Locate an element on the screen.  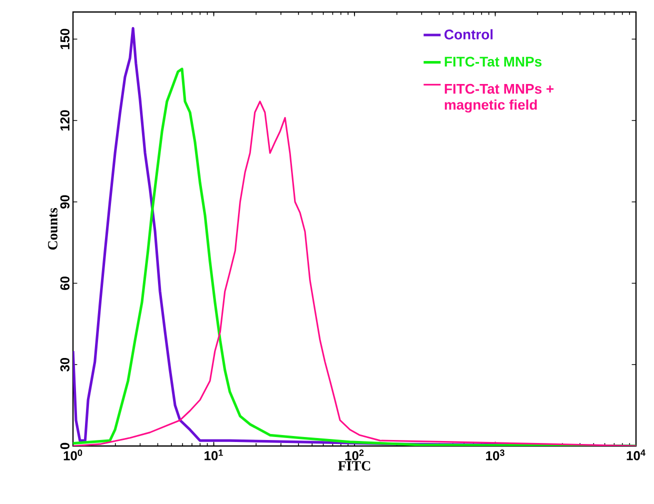
y-tick-label: 30 is located at coordinates (65, 365).